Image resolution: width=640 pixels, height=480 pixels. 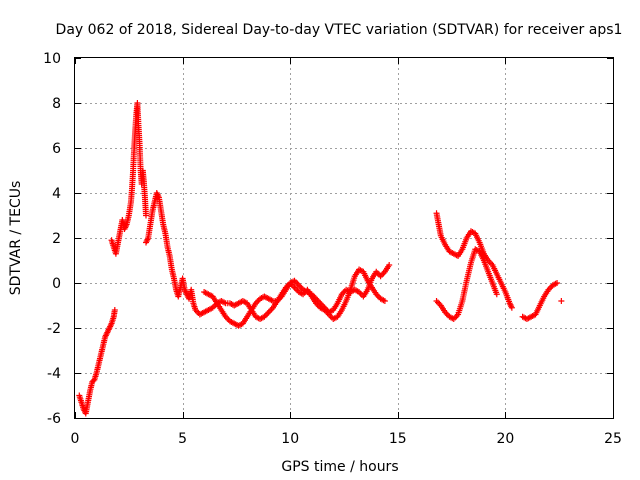 I want to click on y-axis-label: SDTVAR / TECUs, so click(x=16, y=238).